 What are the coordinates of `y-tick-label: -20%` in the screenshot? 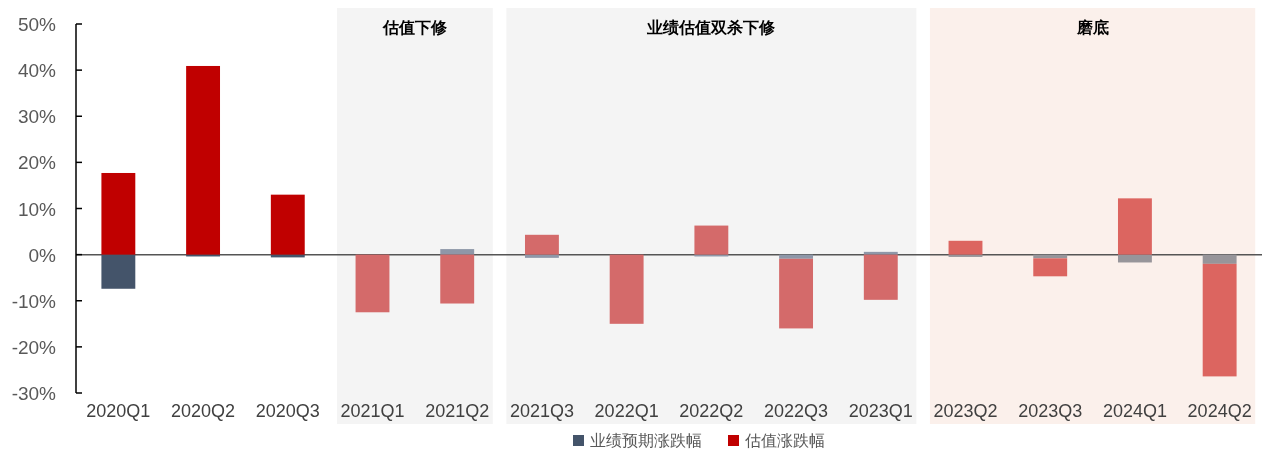 It's located at (34, 347).